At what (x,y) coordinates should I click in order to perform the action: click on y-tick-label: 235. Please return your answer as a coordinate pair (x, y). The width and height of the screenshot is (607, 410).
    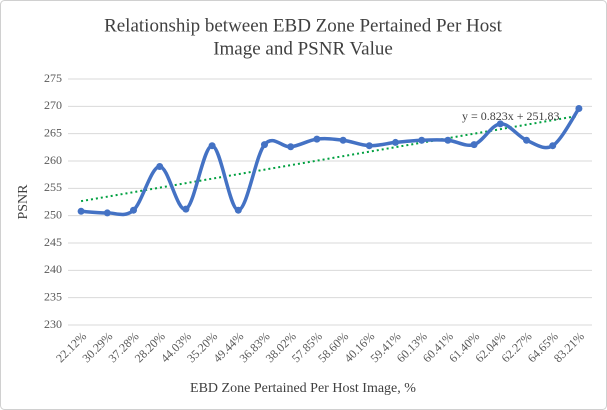
    Looking at the image, I should click on (53, 296).